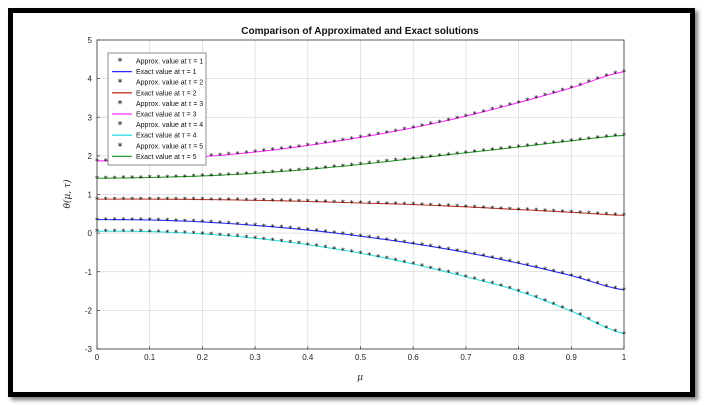 The width and height of the screenshot is (705, 405). I want to click on x-tick-label: 0.6, so click(414, 357).